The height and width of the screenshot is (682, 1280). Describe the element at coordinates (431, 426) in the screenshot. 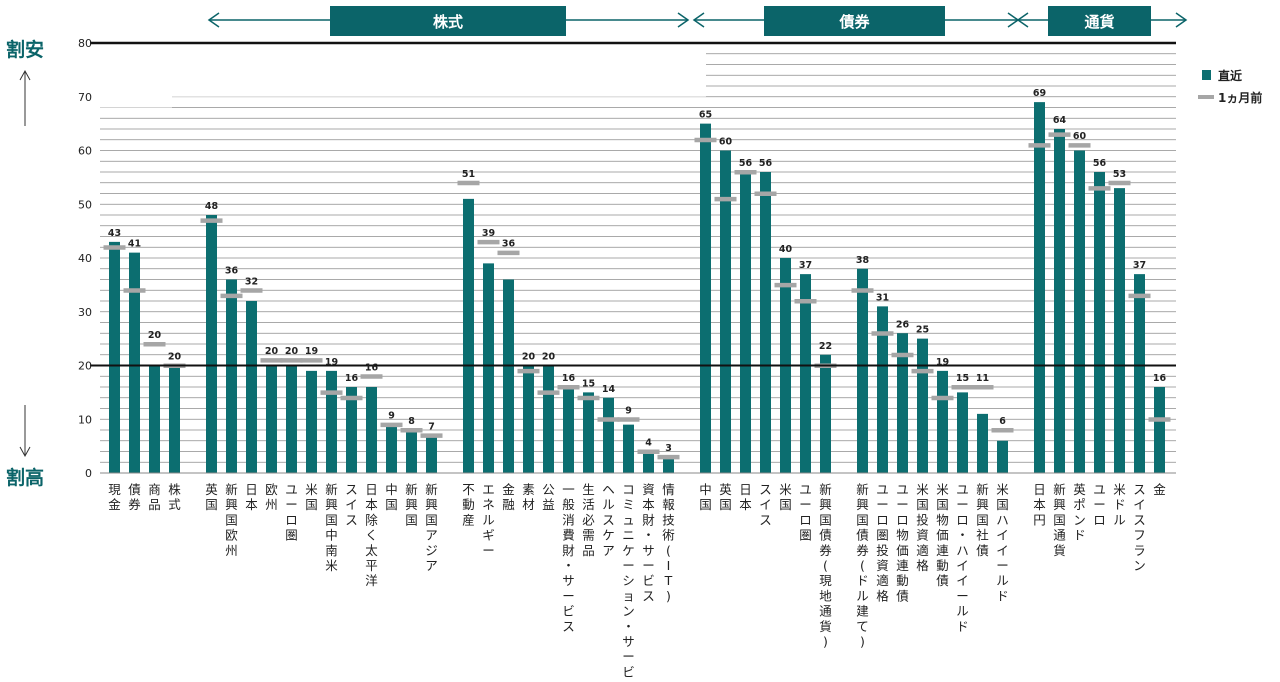

I see `value-label: 7` at that location.